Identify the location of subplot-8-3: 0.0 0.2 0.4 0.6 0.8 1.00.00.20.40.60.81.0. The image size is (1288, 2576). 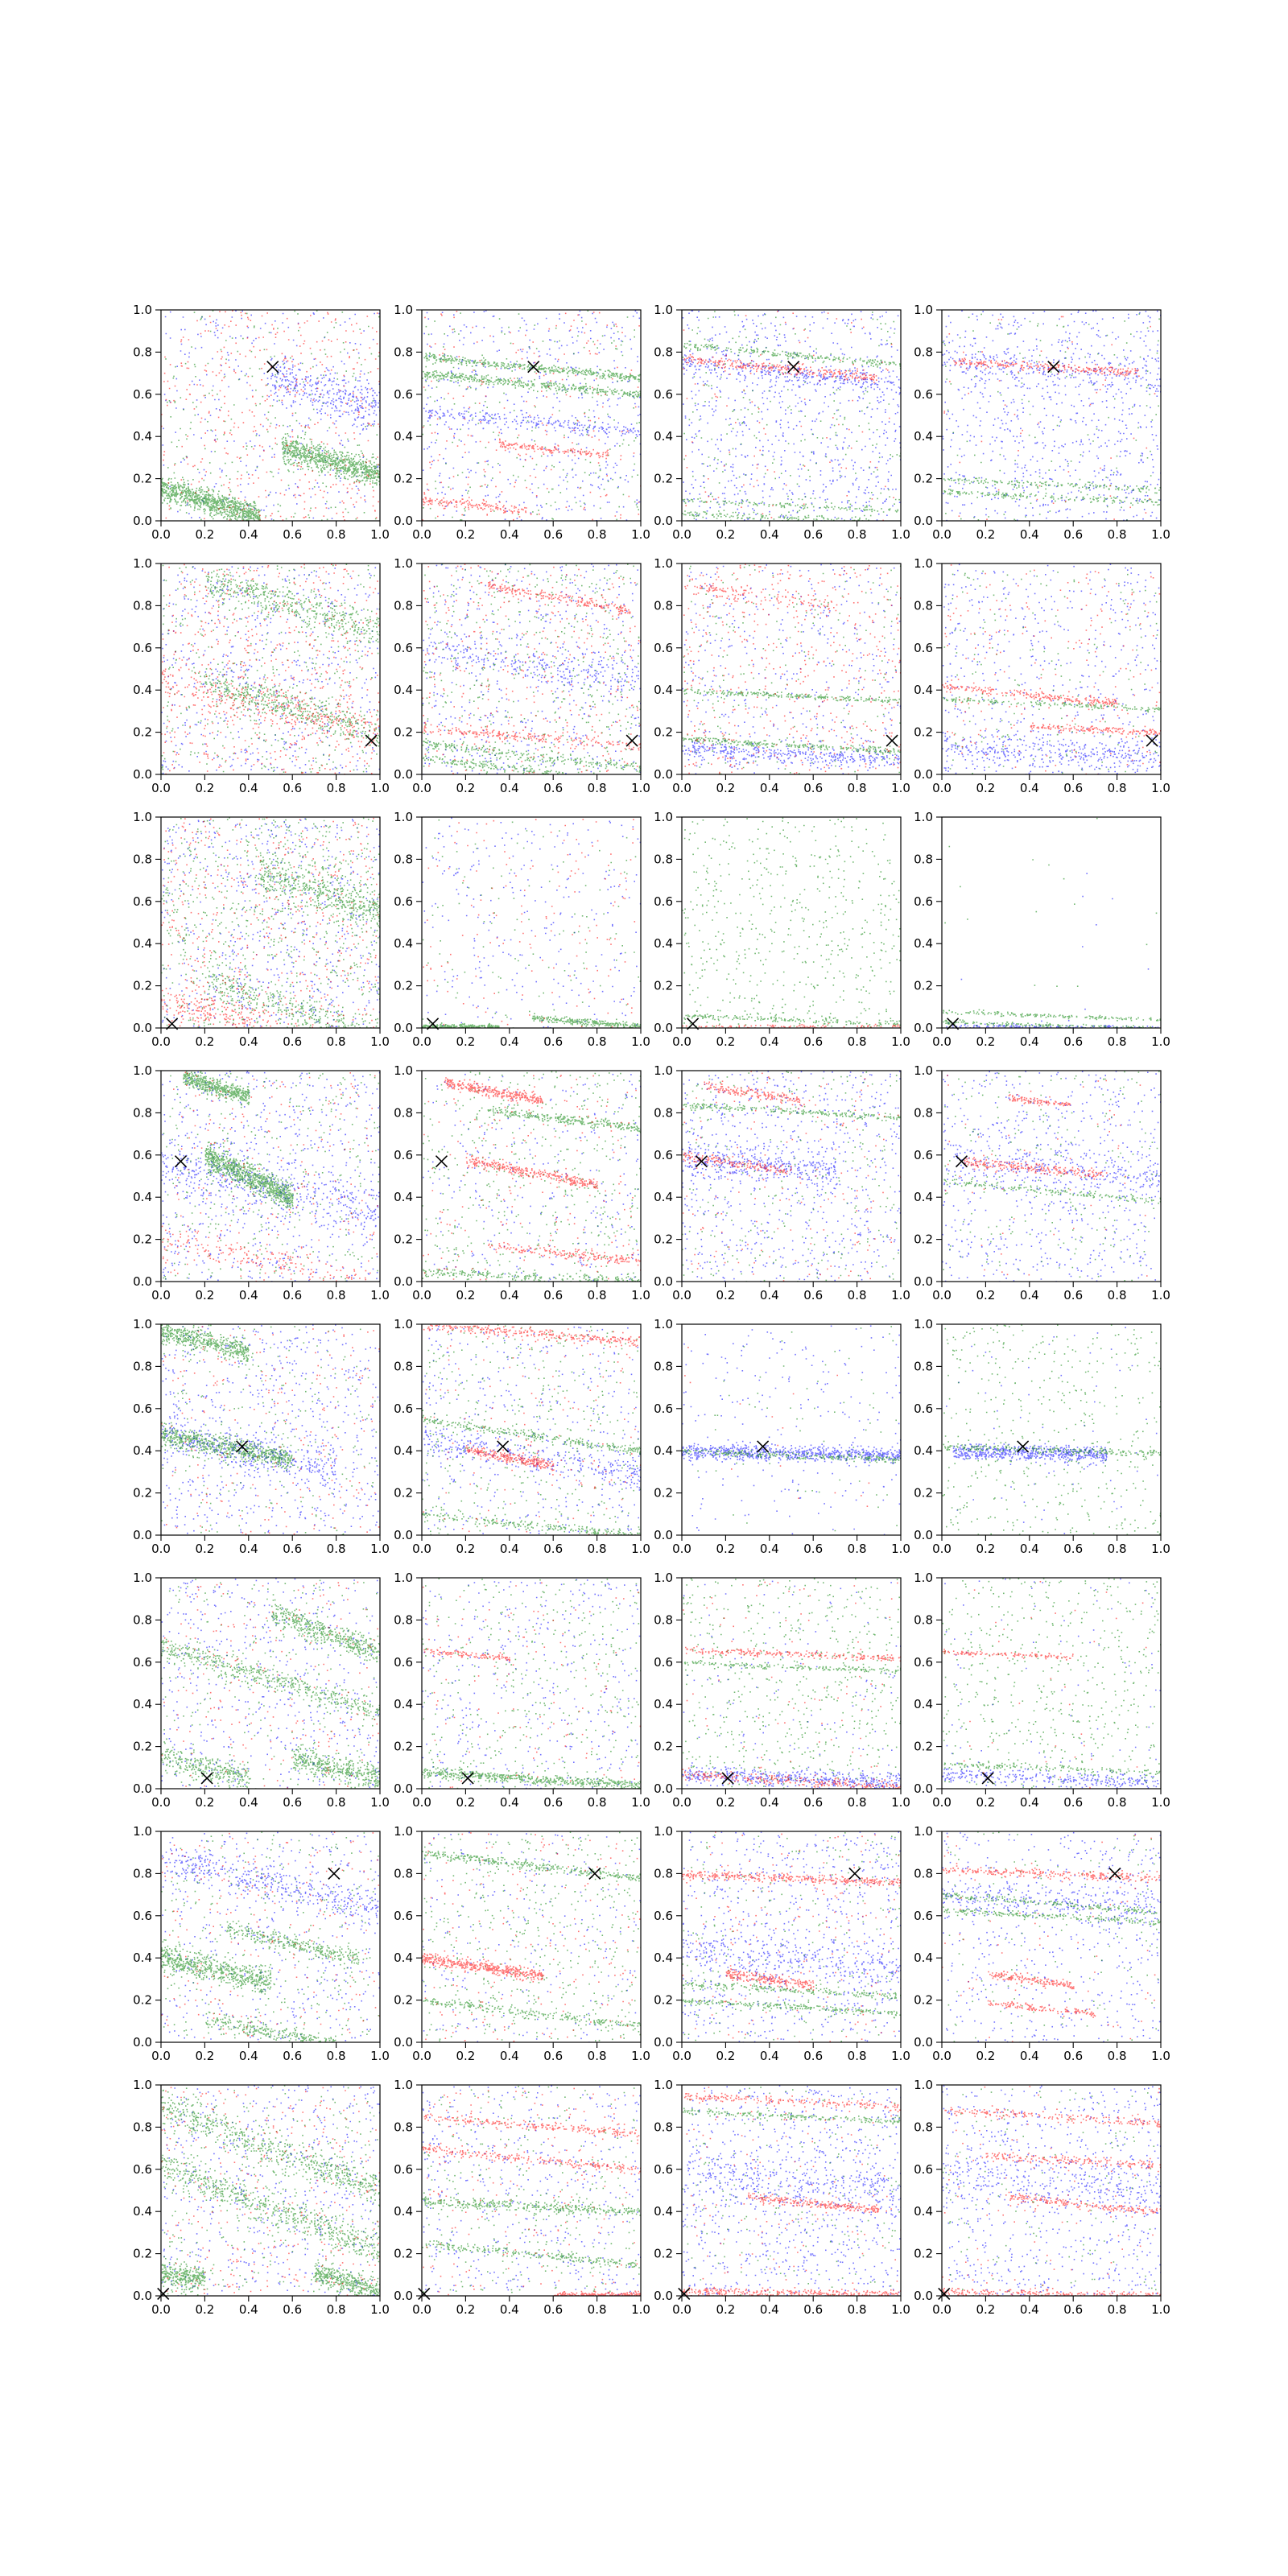
(782, 2197).